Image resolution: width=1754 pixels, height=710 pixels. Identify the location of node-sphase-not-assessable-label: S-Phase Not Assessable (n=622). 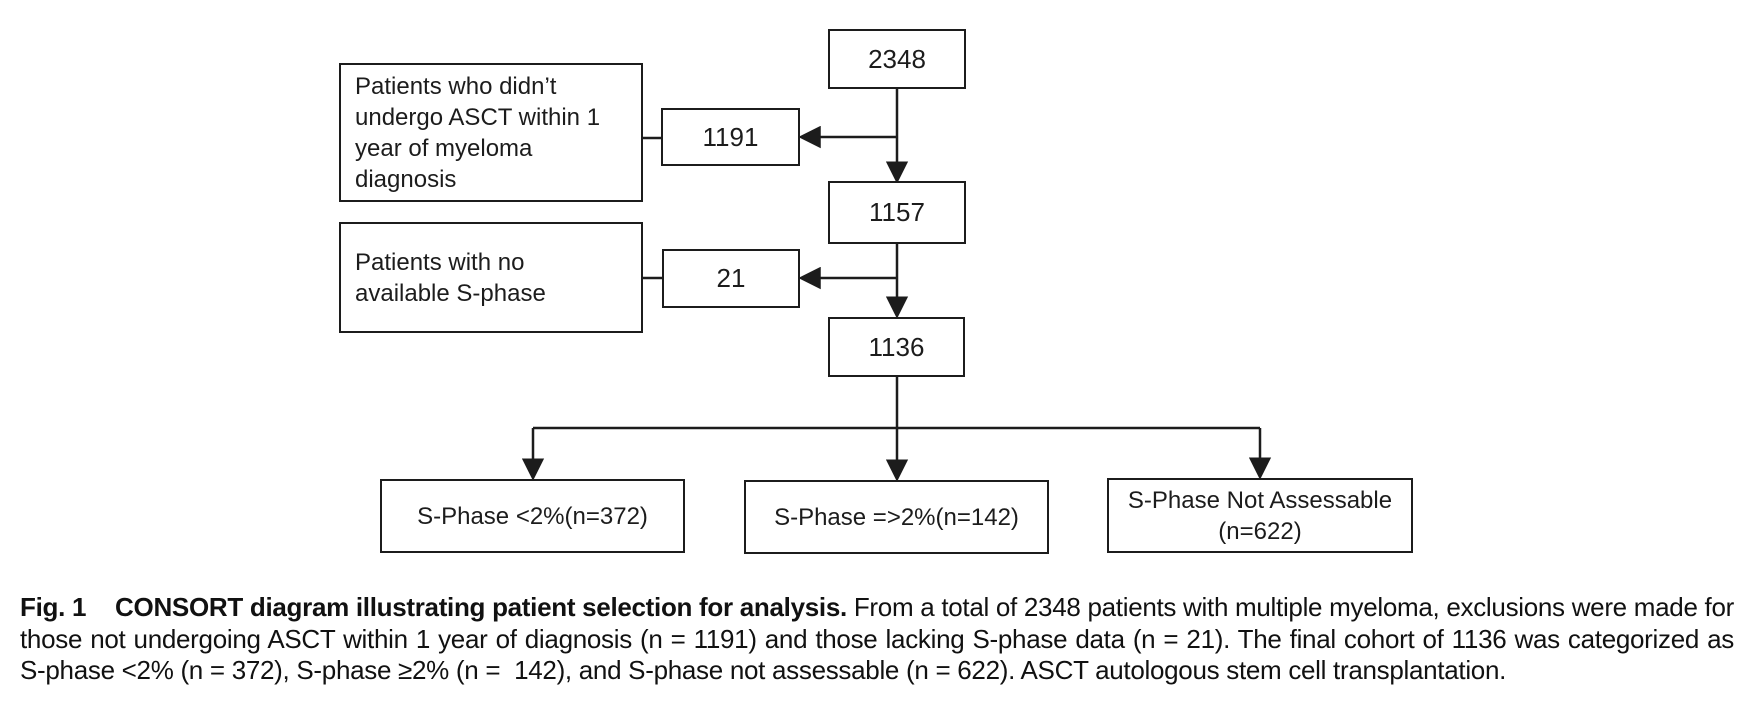
(1260, 515).